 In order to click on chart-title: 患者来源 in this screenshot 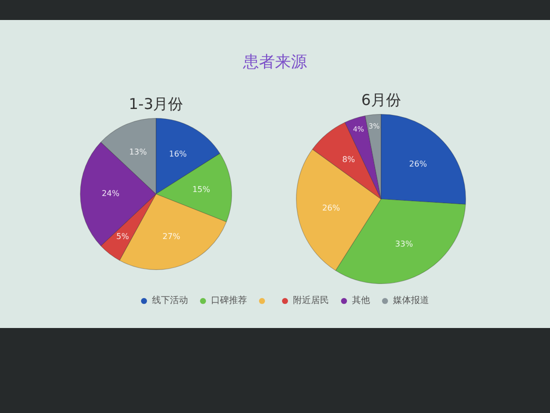, I will do `click(275, 62)`.